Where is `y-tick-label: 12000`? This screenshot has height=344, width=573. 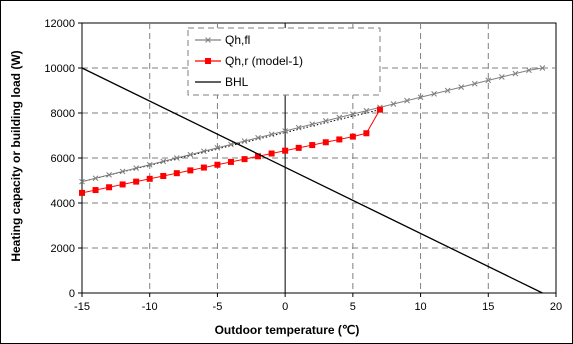 y-tick-label: 12000 is located at coordinates (59, 24).